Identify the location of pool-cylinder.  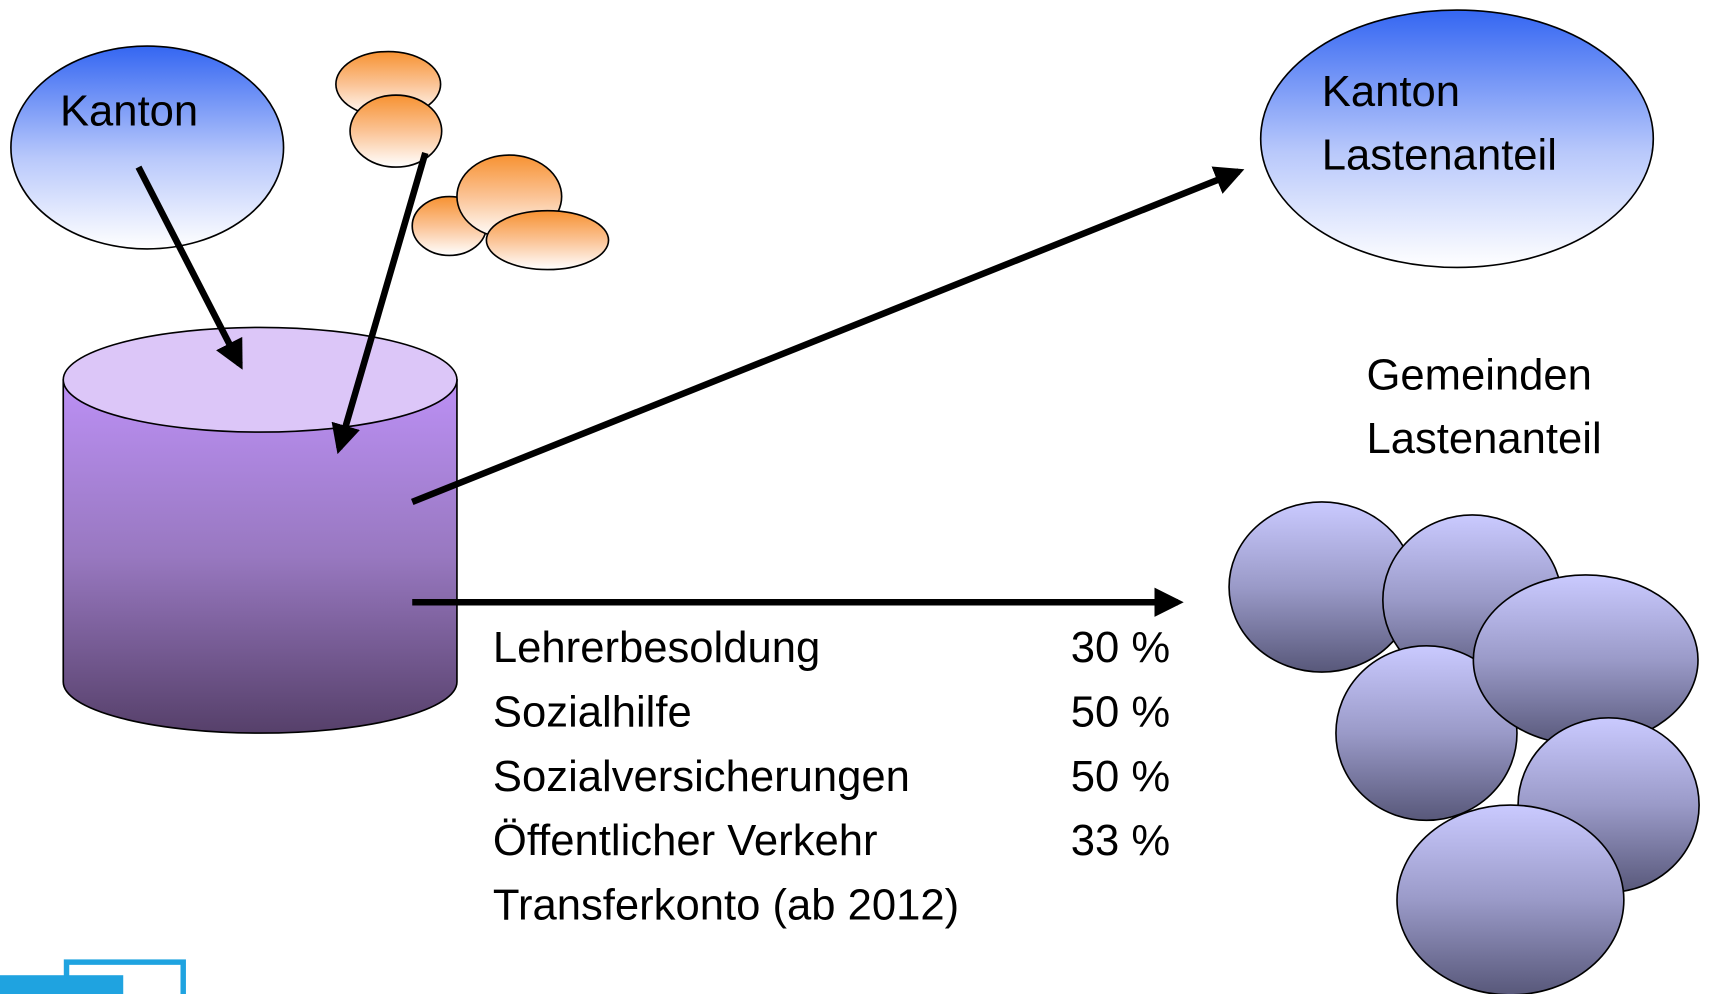
(260, 530).